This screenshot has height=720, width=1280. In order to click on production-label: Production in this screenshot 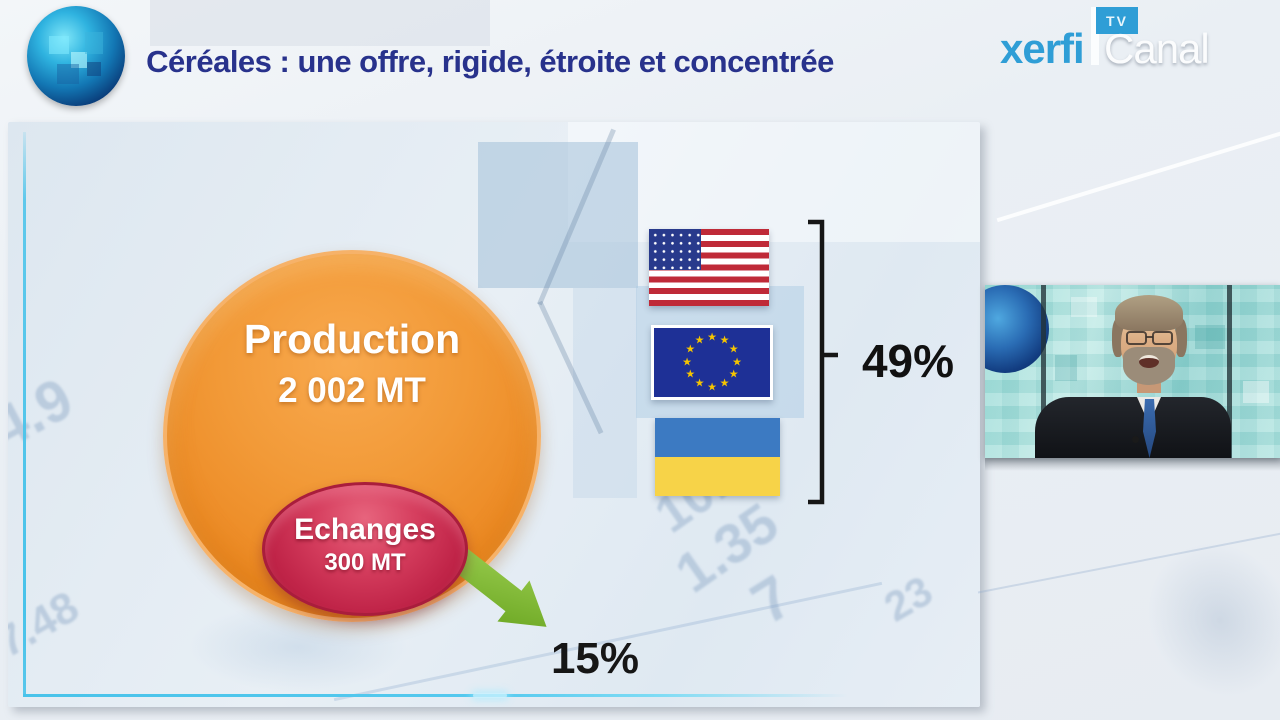, I will do `click(352, 339)`.